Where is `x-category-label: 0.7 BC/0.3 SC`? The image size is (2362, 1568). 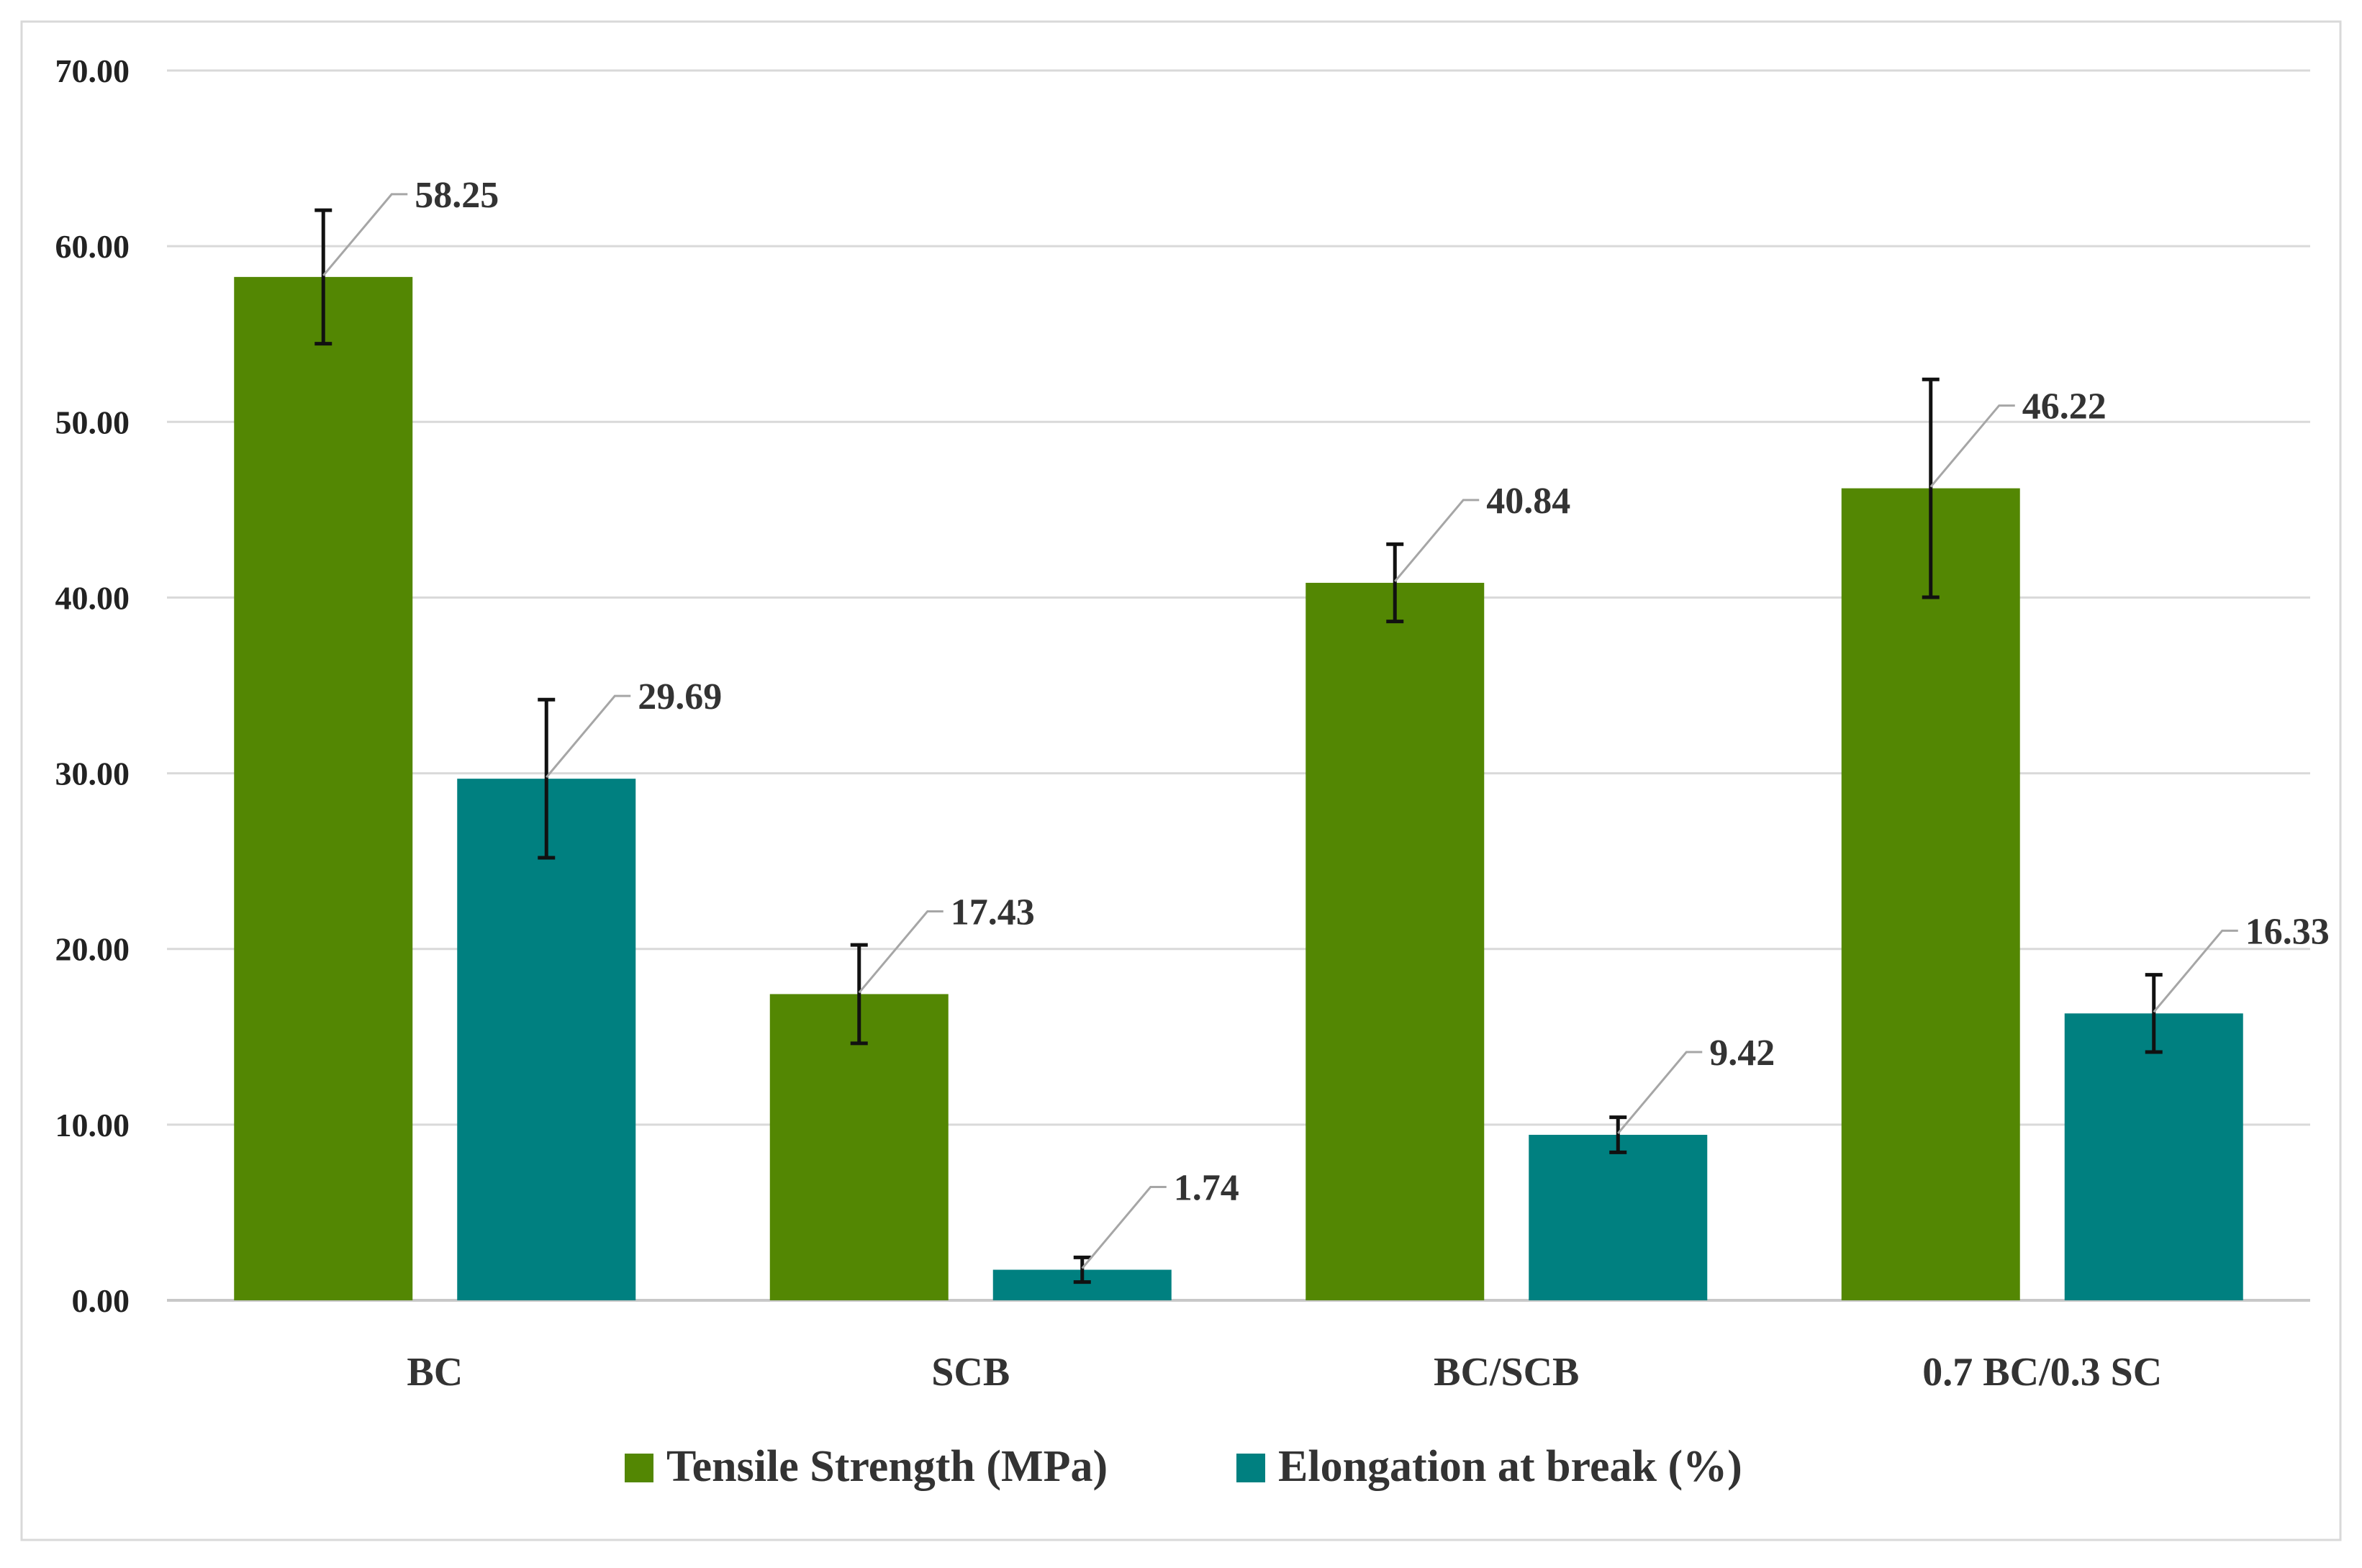 x-category-label: 0.7 BC/0.3 SC is located at coordinates (2042, 1372).